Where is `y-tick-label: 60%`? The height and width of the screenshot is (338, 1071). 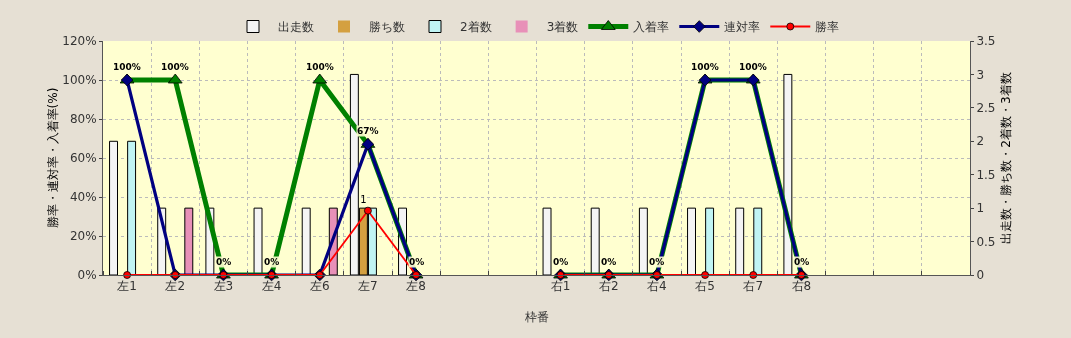 y-tick-label: 60% is located at coordinates (83, 158).